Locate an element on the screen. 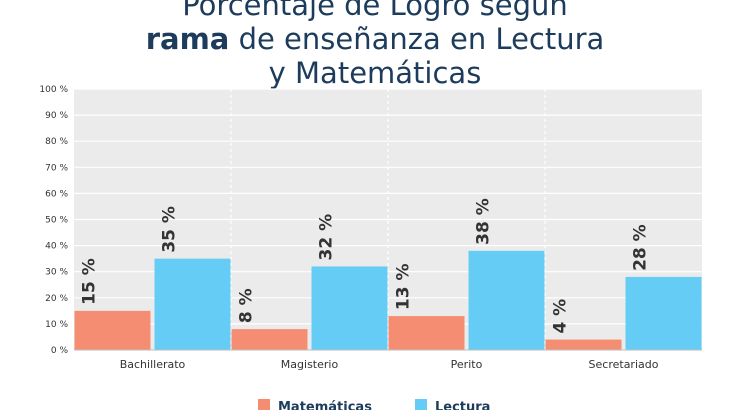  title-line-1: Porcentaje de Logro según is located at coordinates (375, 11).